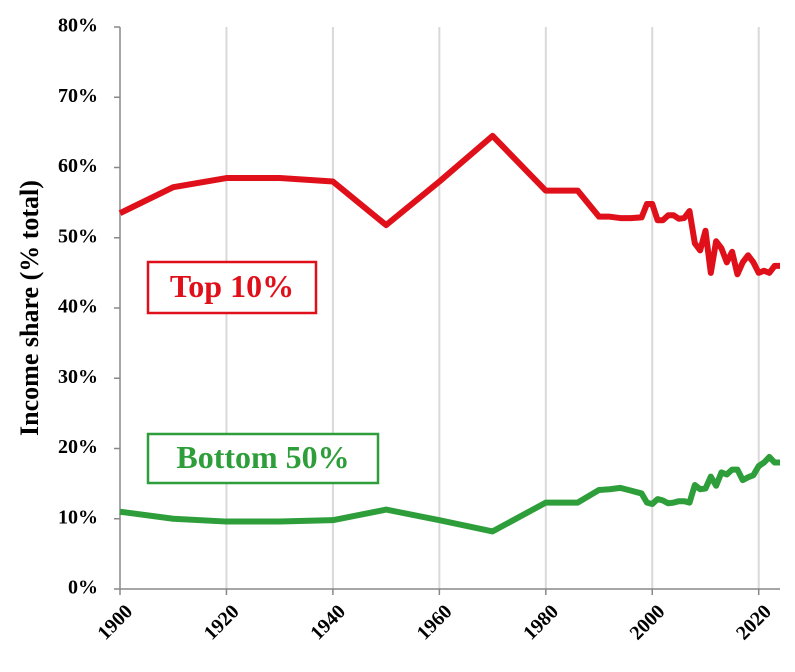  Describe the element at coordinates (541, 623) in the screenshot. I see `x-tick-label: 1980` at that location.